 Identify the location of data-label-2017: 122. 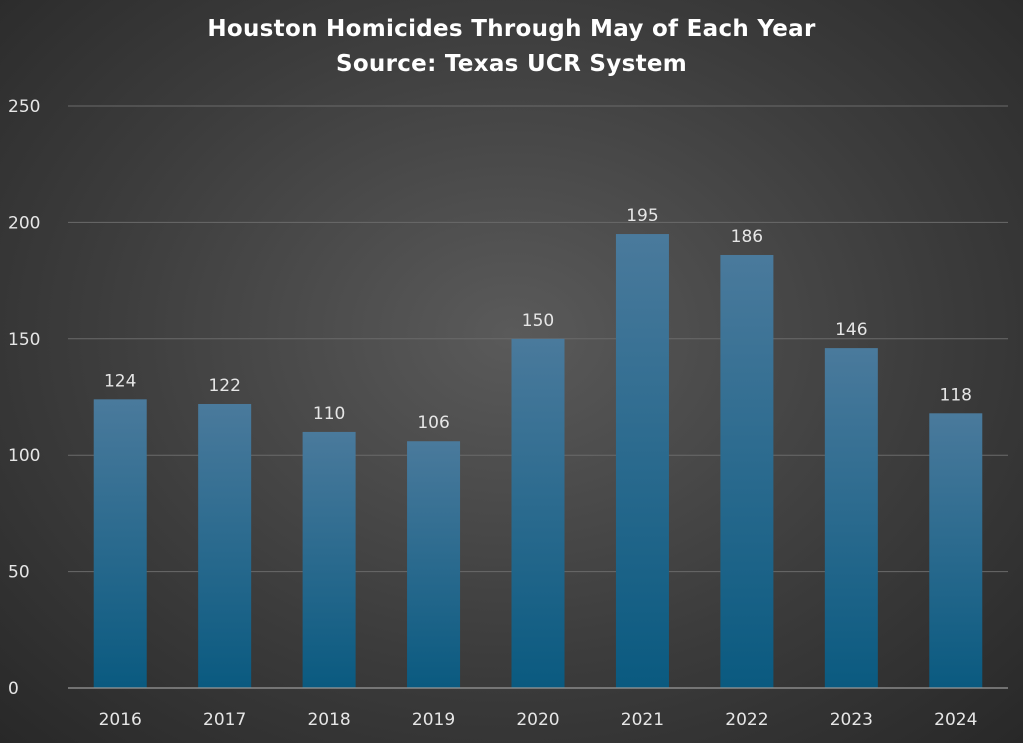
(224, 386).